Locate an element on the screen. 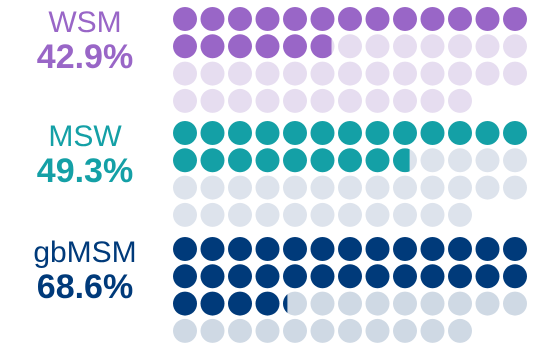 The image size is (553, 348). waffle-dot-partial is located at coordinates (285, 303).